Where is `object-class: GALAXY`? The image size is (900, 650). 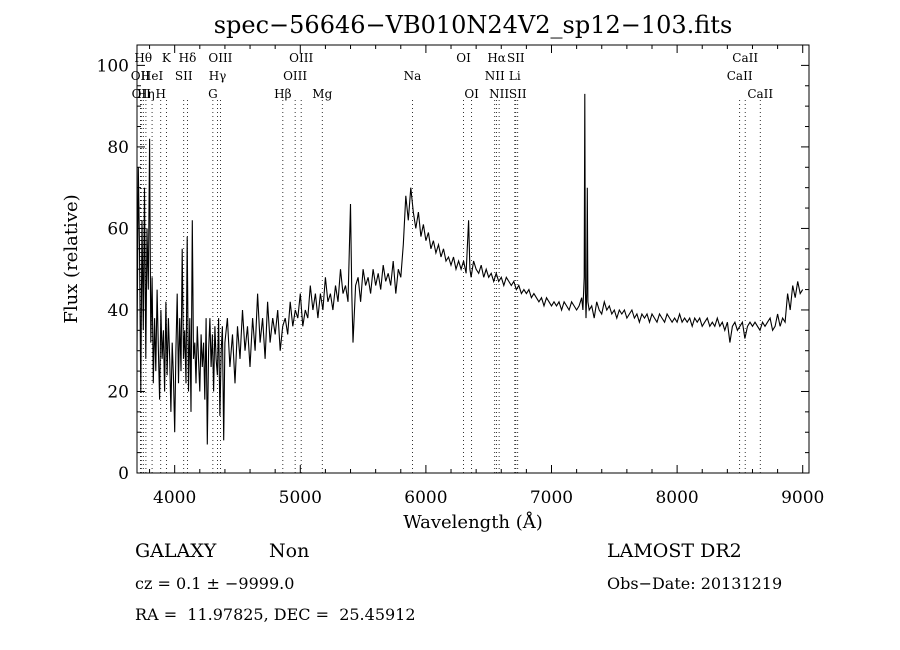 object-class: GALAXY is located at coordinates (176, 551).